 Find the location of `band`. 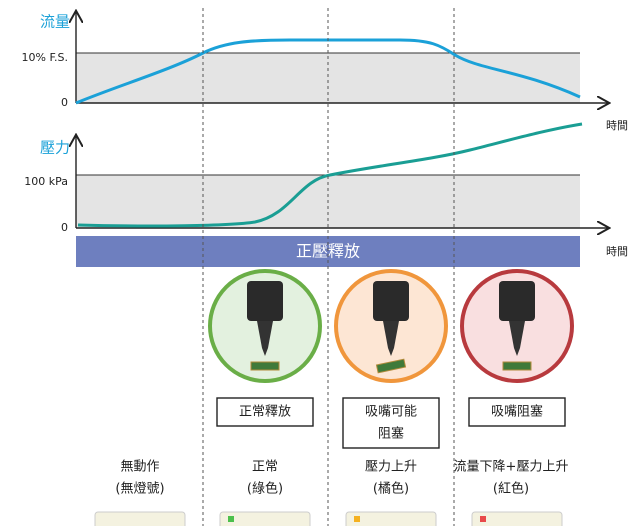

band is located at coordinates (328, 78).